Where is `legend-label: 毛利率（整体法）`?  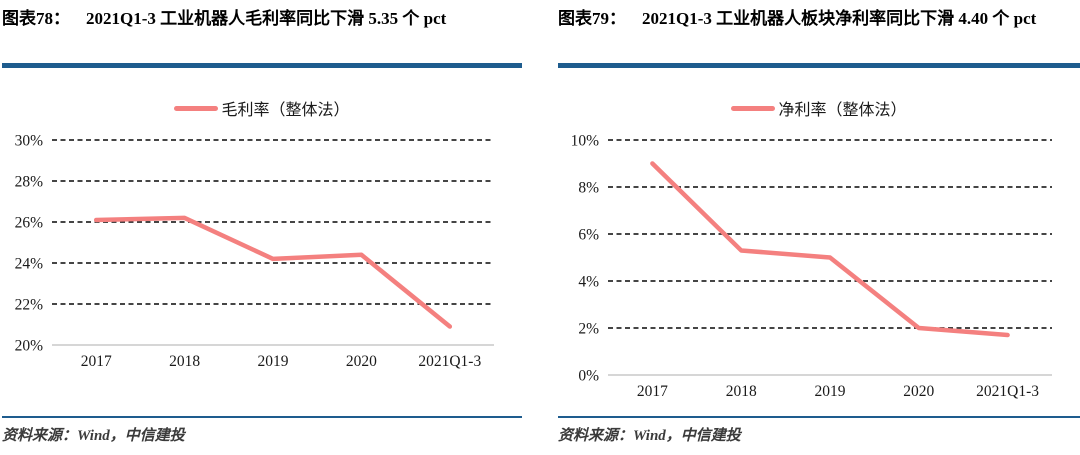 legend-label: 毛利率（整体法） is located at coordinates (285, 110).